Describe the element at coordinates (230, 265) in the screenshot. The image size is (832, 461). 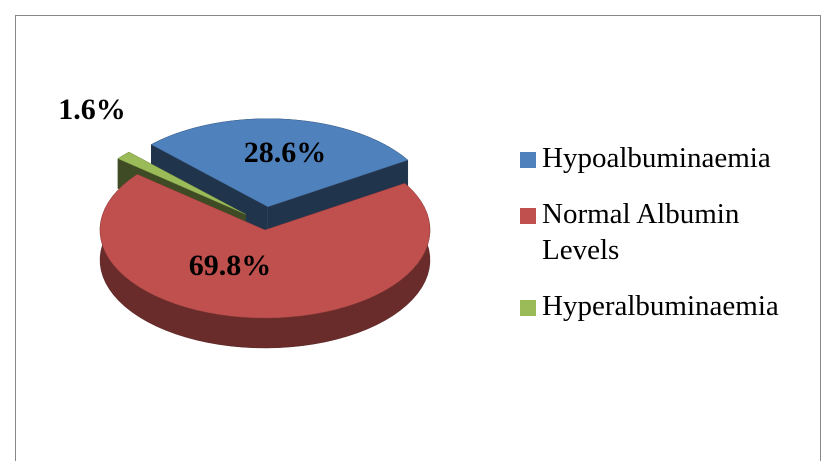
I see `data-label: 69.8%` at that location.